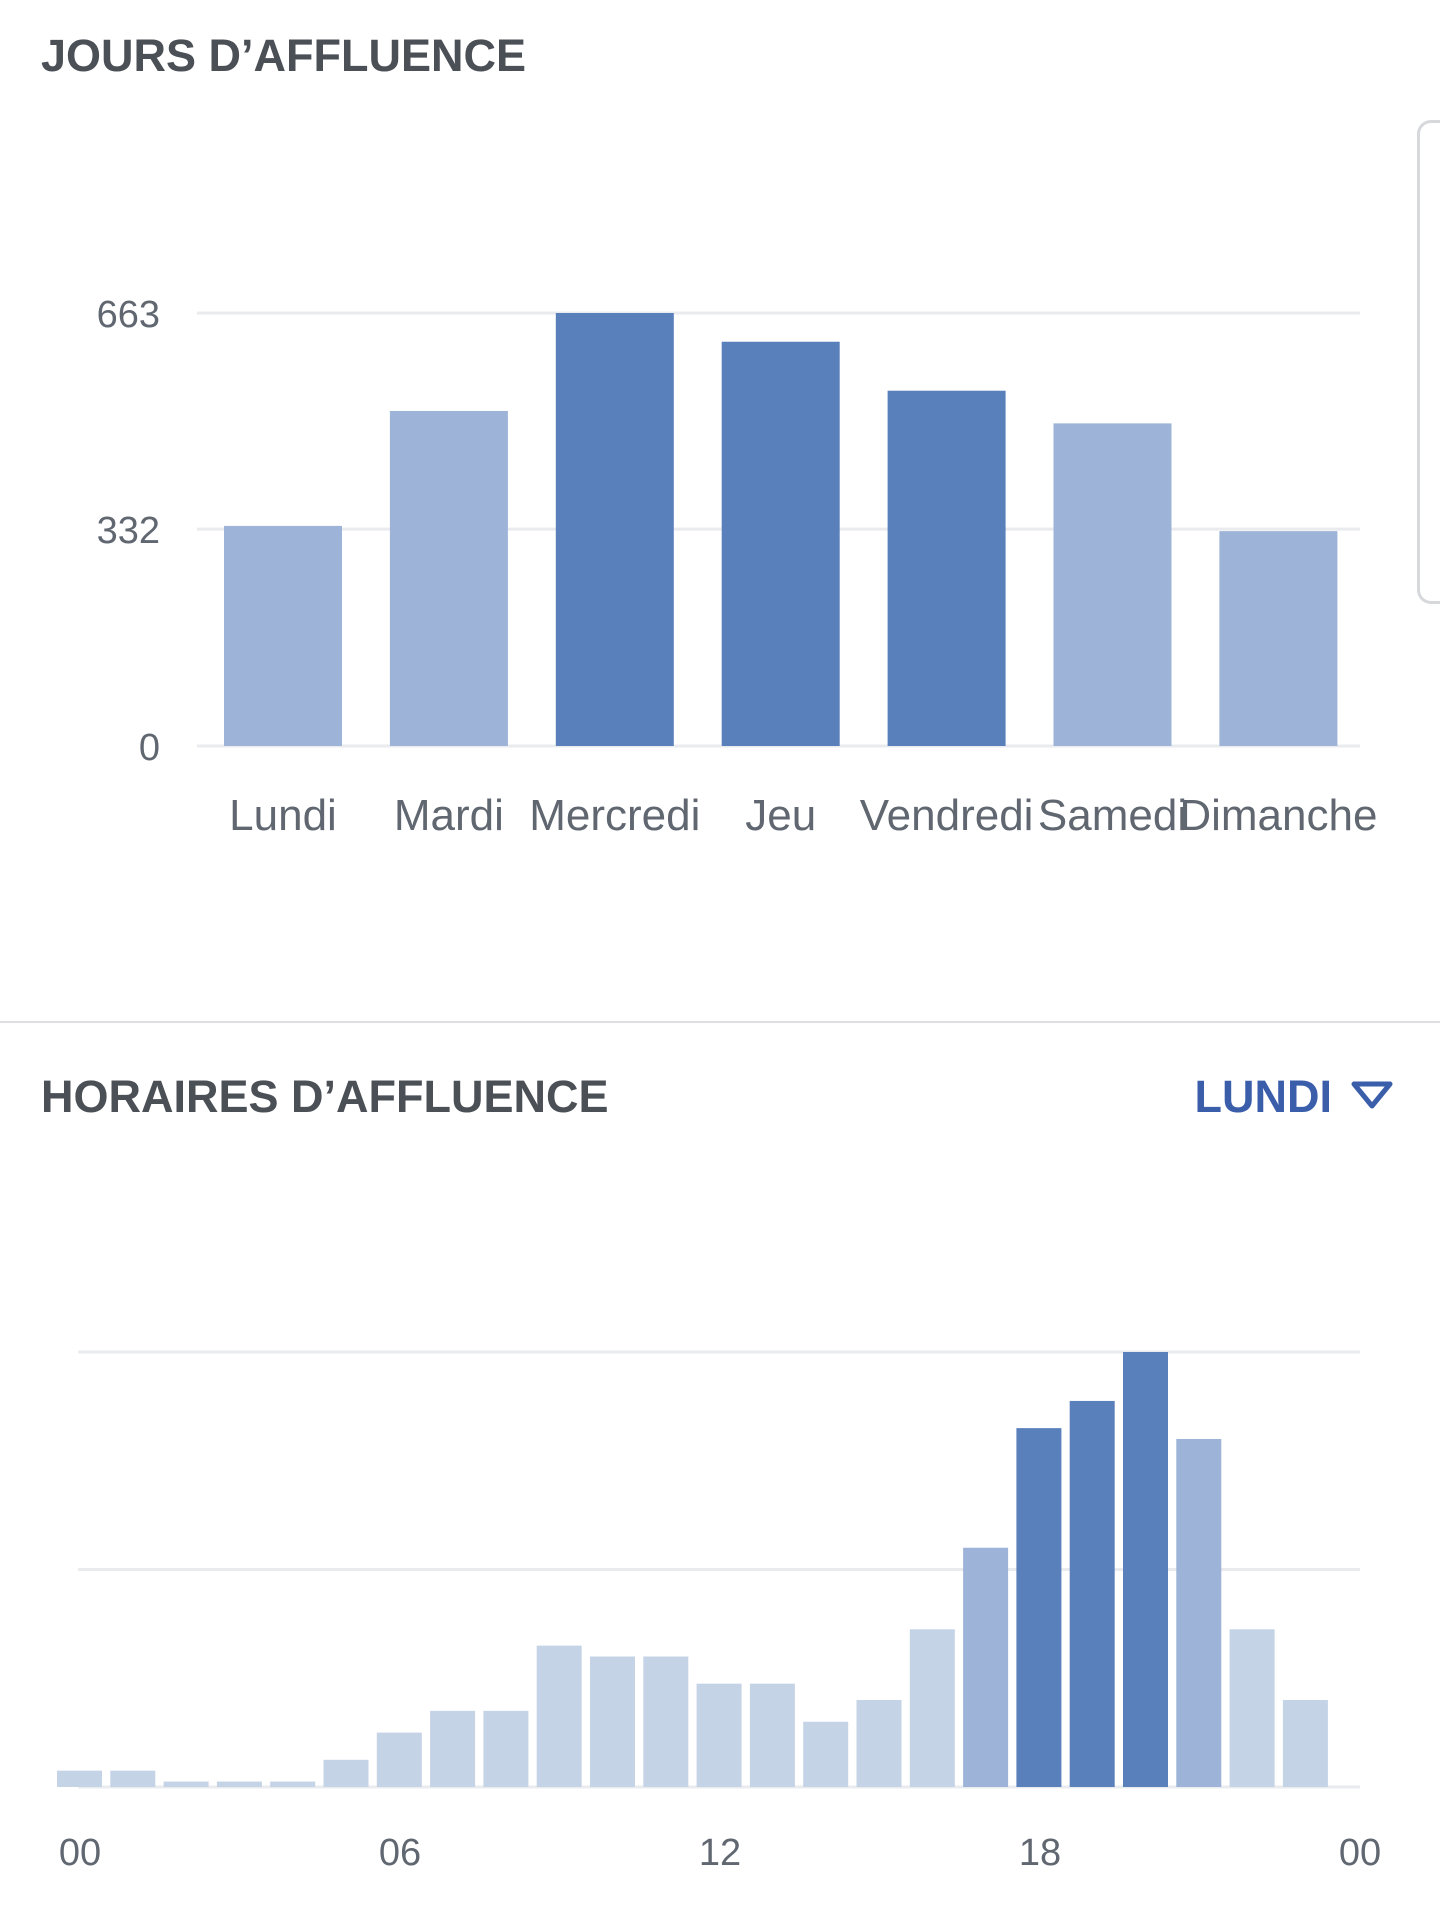  I want to click on y-tick-label: 663, so click(128, 315).